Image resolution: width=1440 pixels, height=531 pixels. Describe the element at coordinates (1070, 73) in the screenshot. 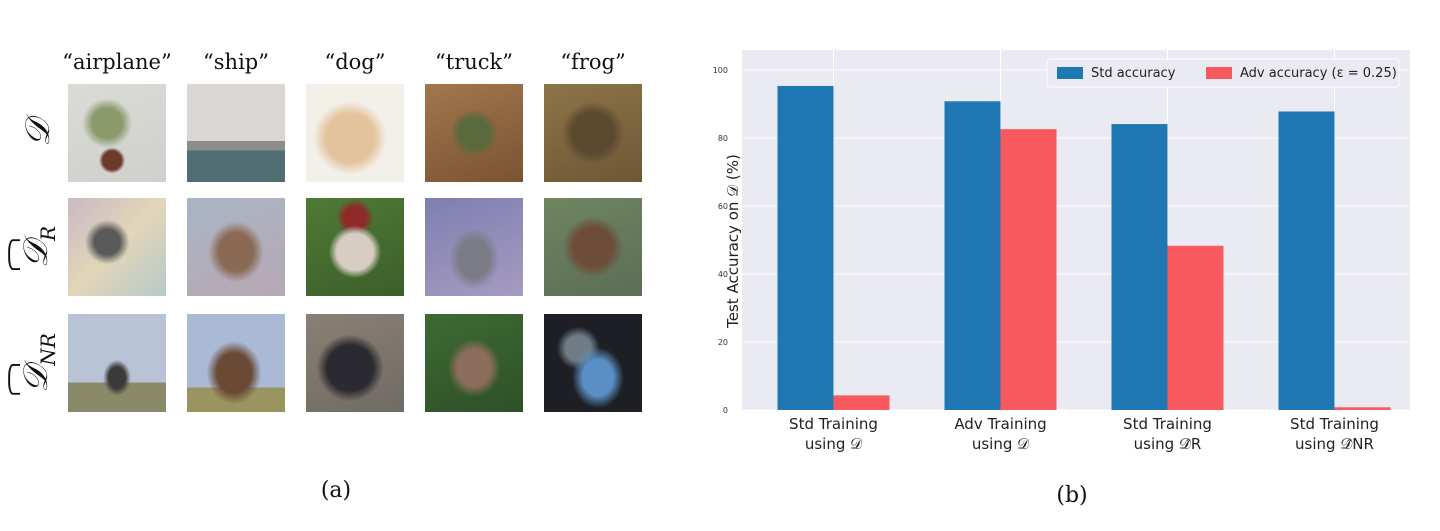

I see `legend-swatch-std` at that location.